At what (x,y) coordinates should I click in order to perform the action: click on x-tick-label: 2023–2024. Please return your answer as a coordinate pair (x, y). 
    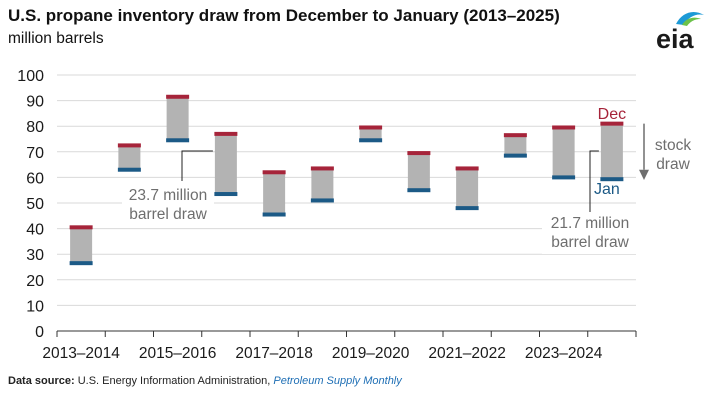
    Looking at the image, I should click on (564, 353).